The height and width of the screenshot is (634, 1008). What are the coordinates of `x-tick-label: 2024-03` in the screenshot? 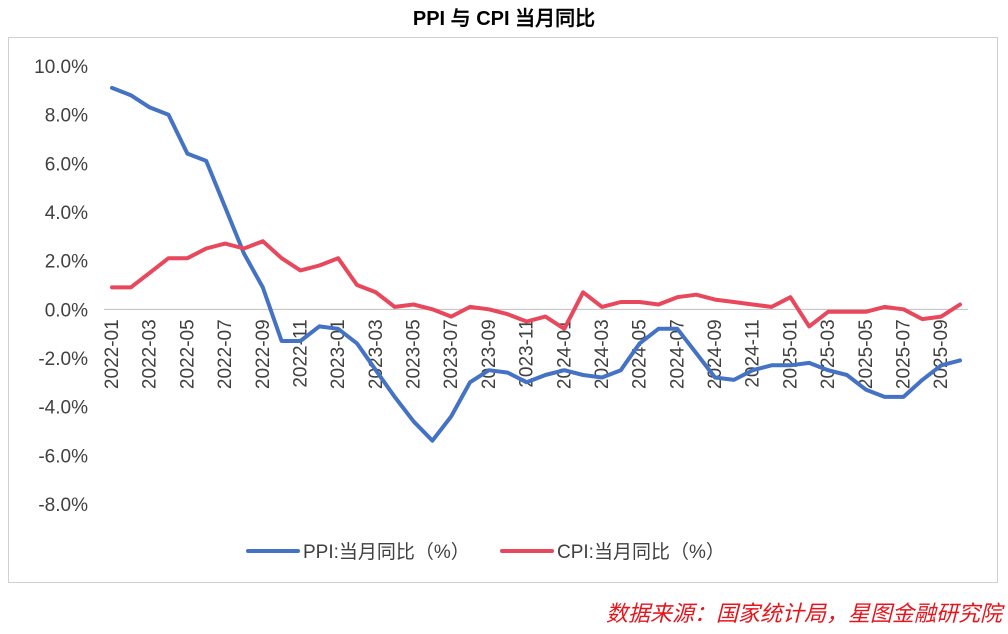 It's located at (602, 354).